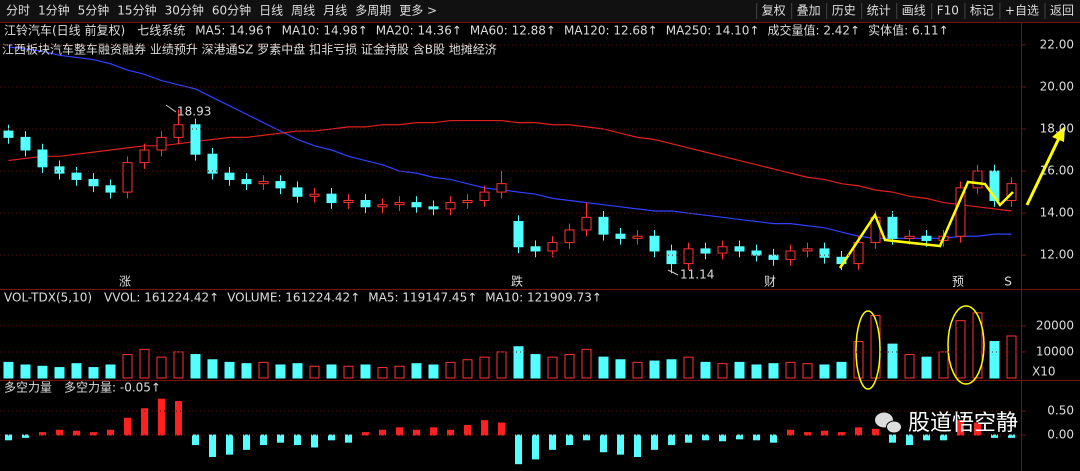 Image resolution: width=1080 pixels, height=471 pixels. What do you see at coordinates (171, 108) in the screenshot?
I see `annotation-leader` at bounding box center [171, 108].